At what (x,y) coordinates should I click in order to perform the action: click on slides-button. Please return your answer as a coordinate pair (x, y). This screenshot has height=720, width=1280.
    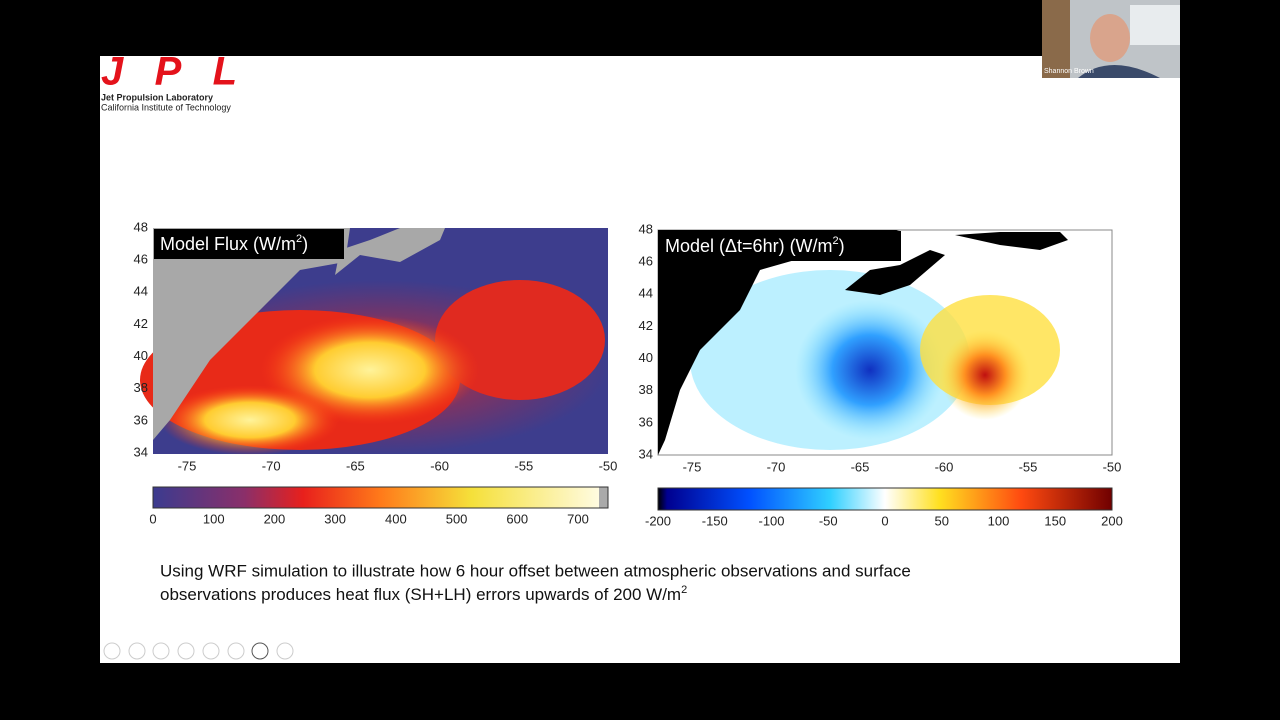
    Looking at the image, I should click on (186, 651).